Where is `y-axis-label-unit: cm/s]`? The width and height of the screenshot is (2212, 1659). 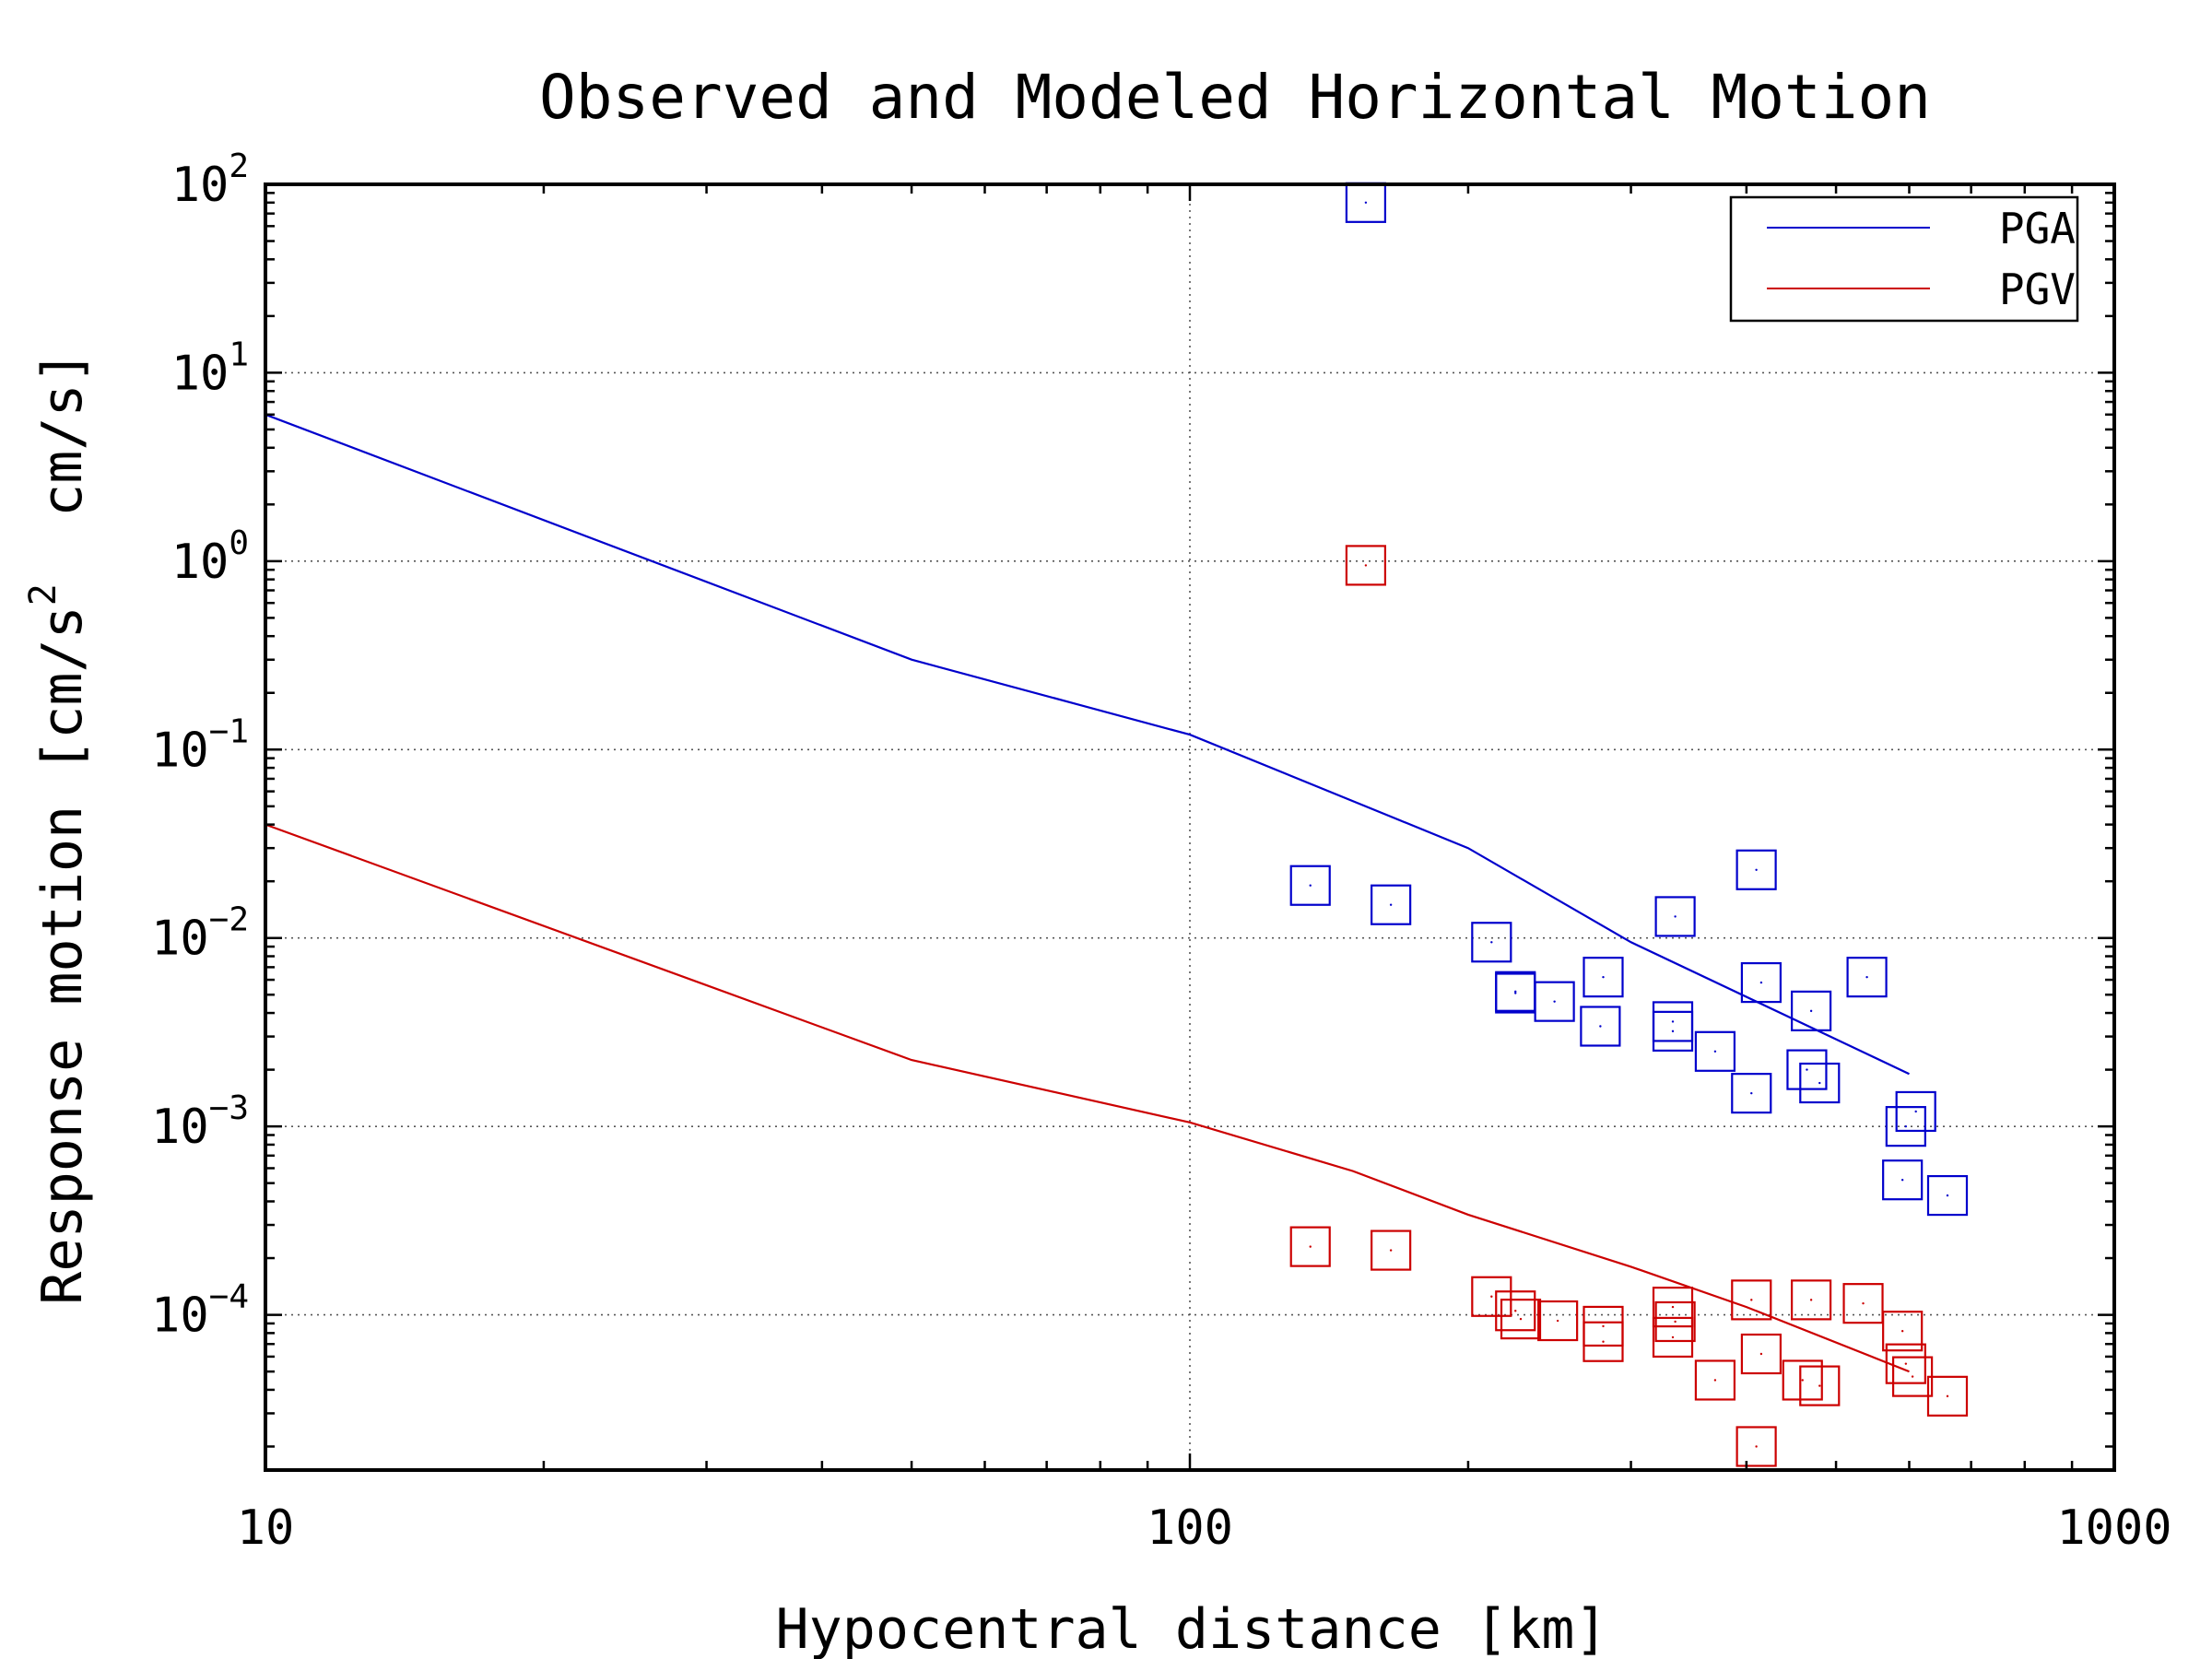
y-axis-label-unit: cm/s] is located at coordinates (62, 466).